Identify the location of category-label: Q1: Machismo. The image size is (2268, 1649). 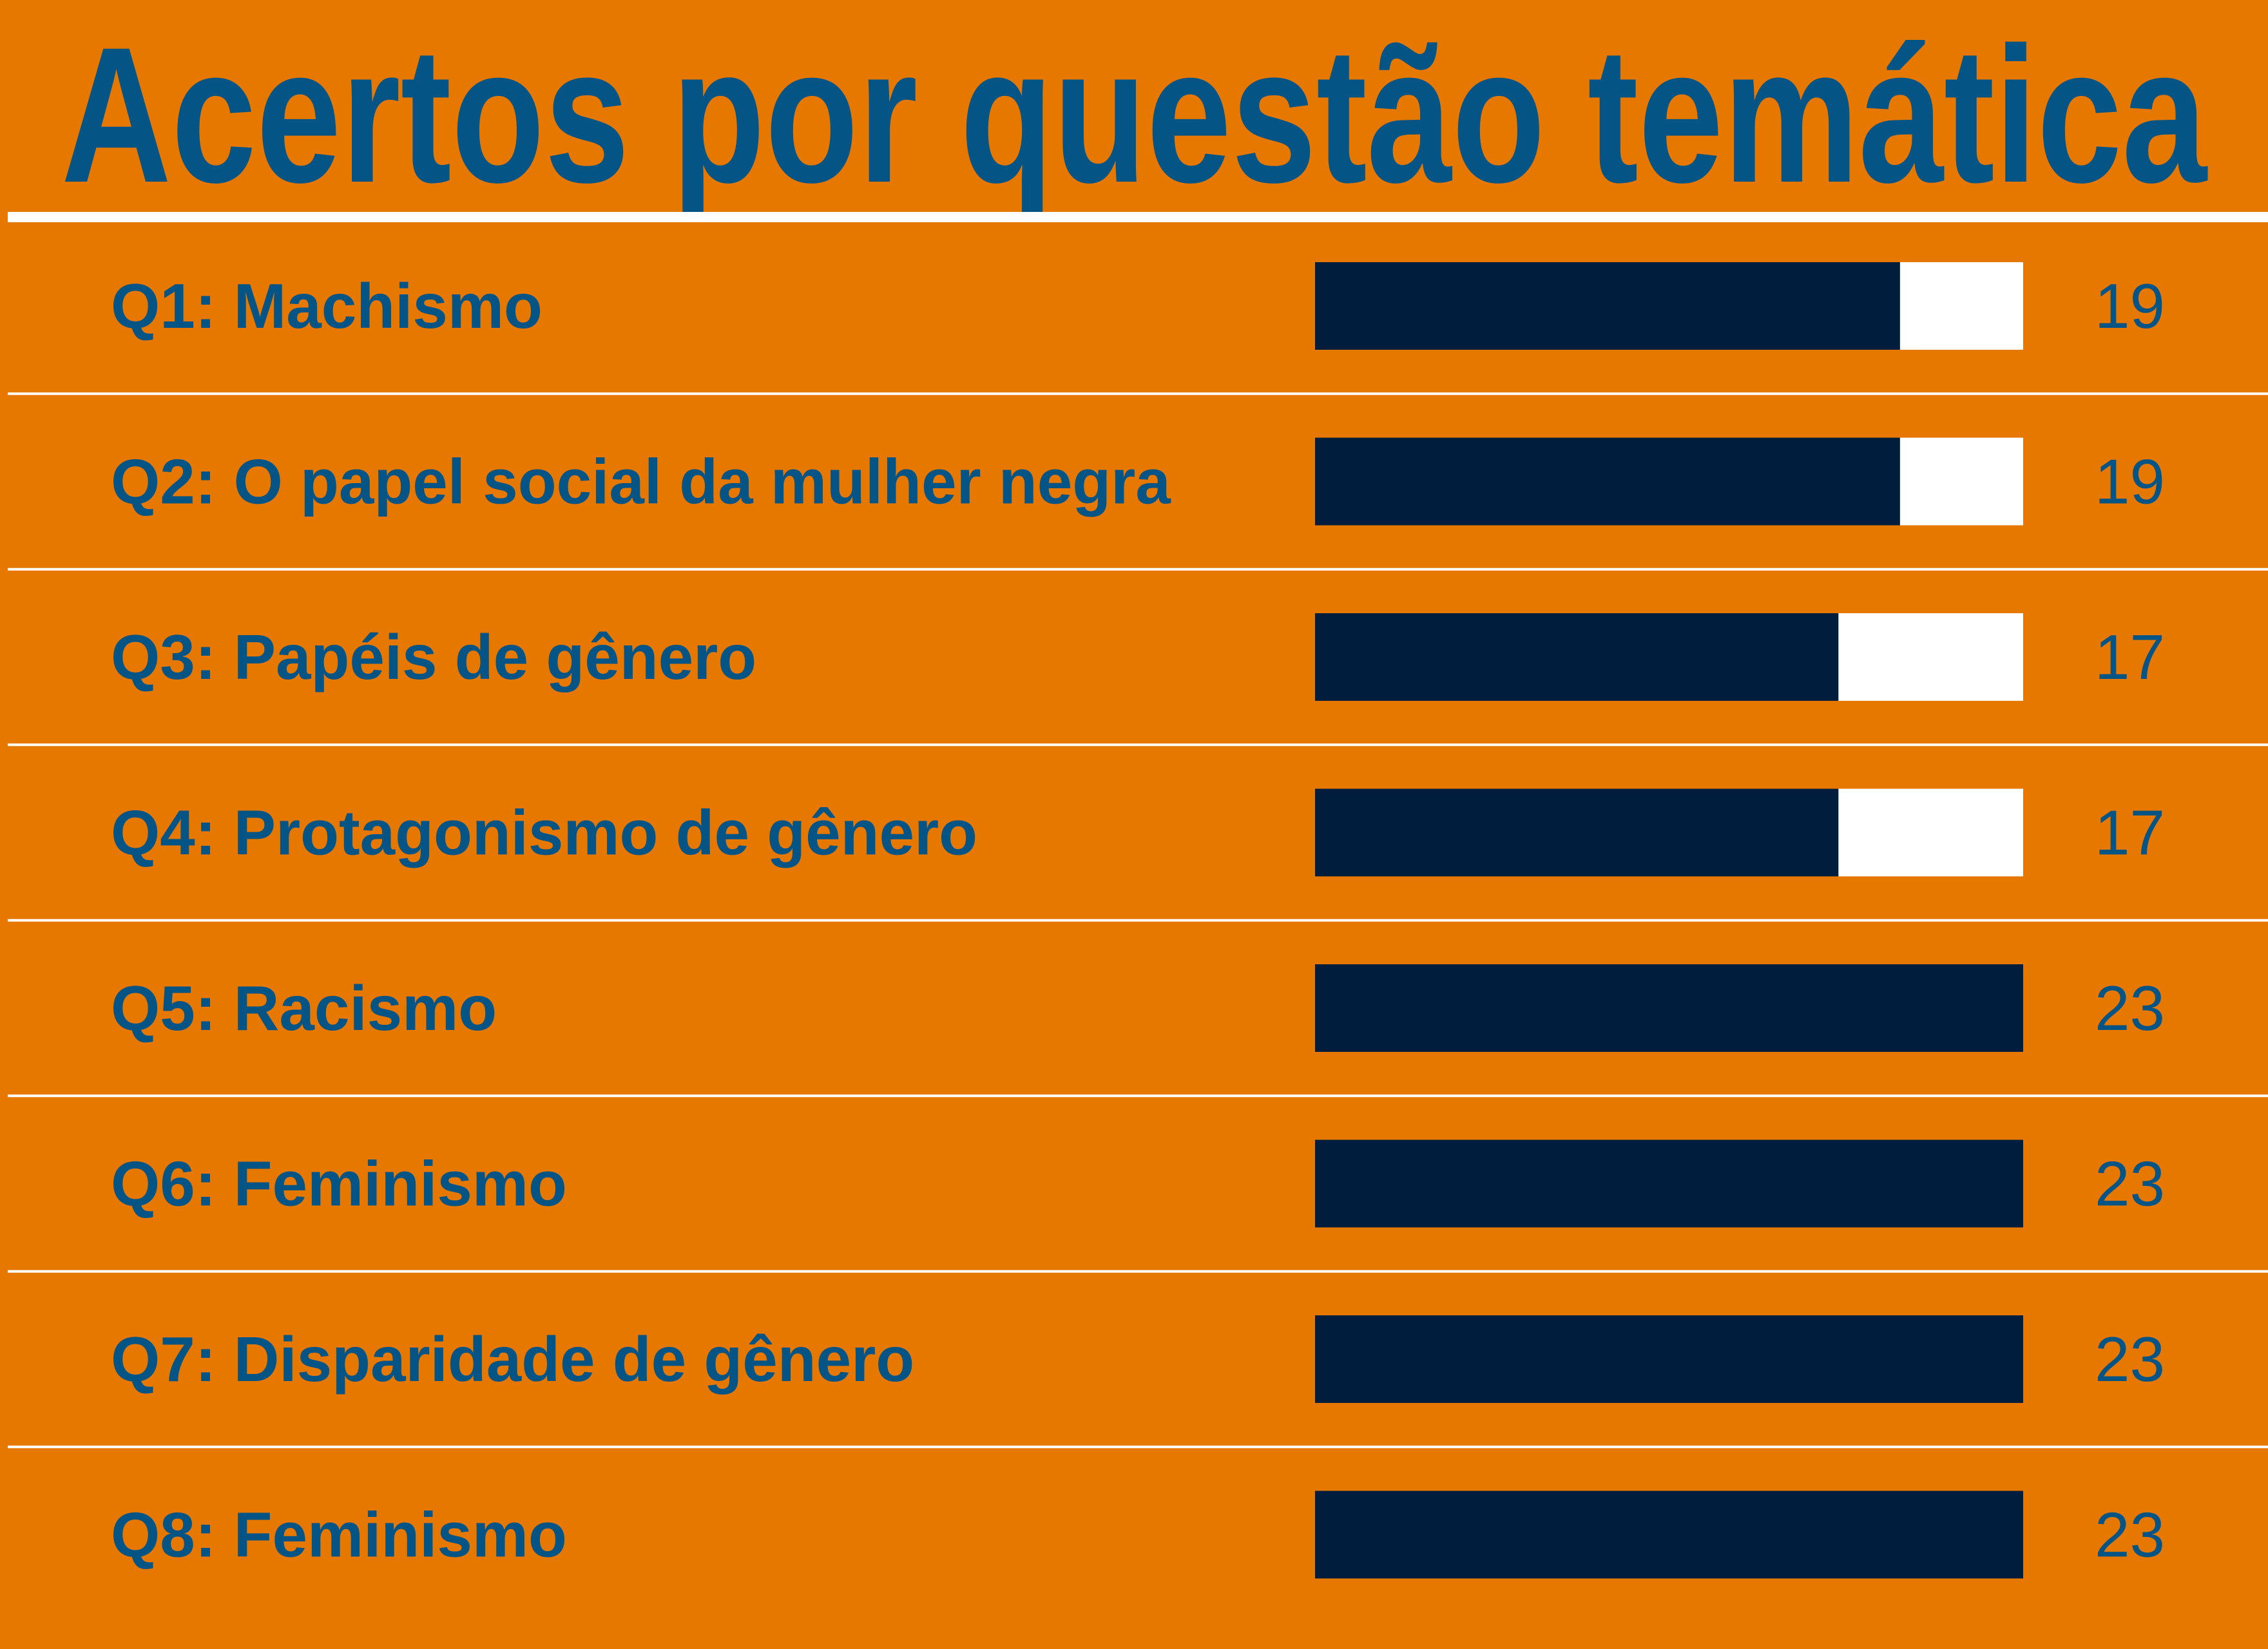
(327, 306).